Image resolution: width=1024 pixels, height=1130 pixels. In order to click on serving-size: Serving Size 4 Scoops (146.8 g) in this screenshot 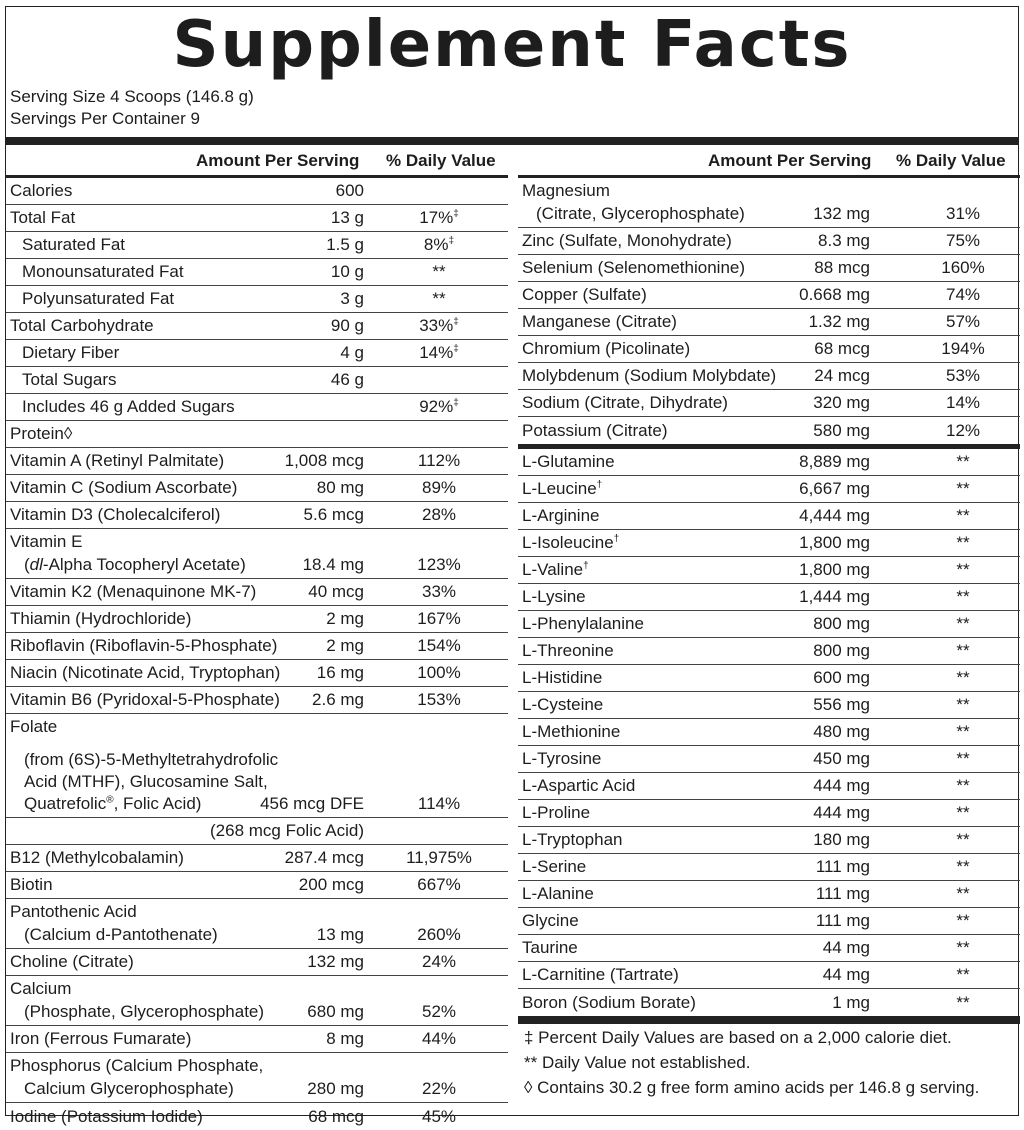, I will do `click(132, 96)`.